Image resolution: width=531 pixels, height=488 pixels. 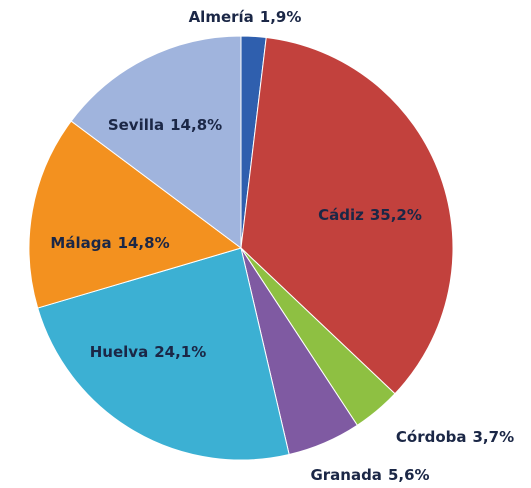 I want to click on slice, so click(x=156, y=142).